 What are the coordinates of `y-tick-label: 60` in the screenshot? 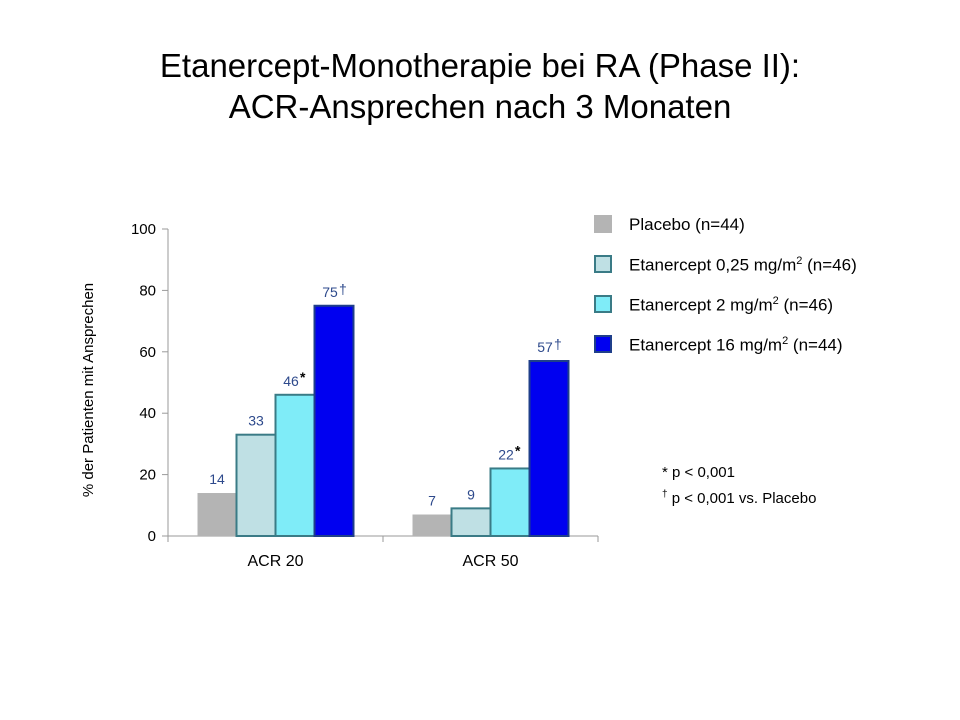 It's located at (147, 352).